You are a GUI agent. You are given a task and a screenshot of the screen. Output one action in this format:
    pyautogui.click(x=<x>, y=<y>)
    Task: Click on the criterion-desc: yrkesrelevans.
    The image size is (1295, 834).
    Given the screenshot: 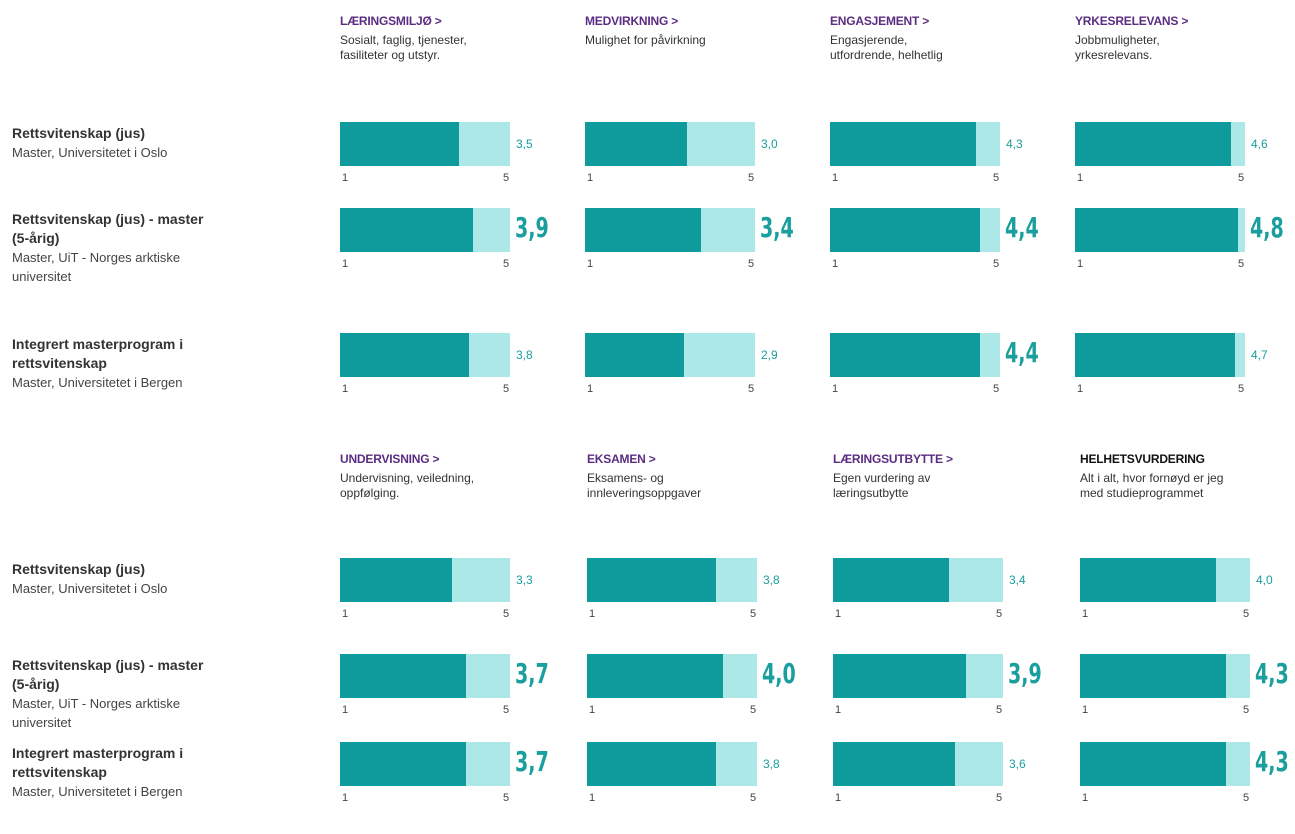 What is the action you would take?
    pyautogui.click(x=1114, y=55)
    